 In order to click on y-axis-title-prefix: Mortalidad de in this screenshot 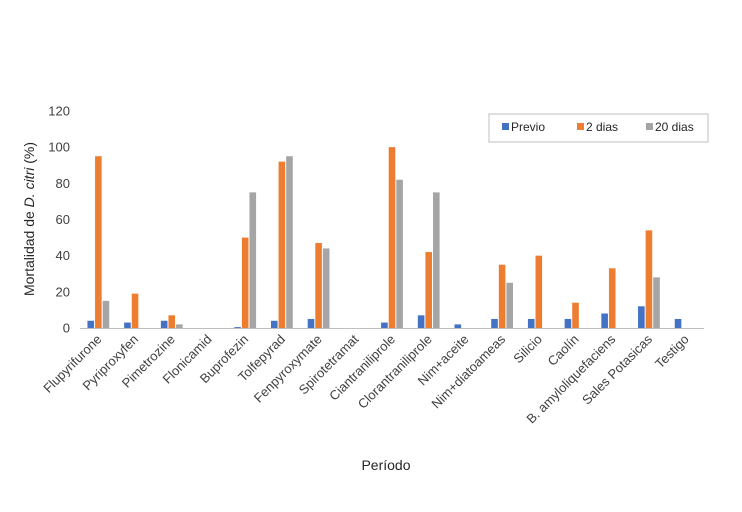, I will do `click(29, 251)`.